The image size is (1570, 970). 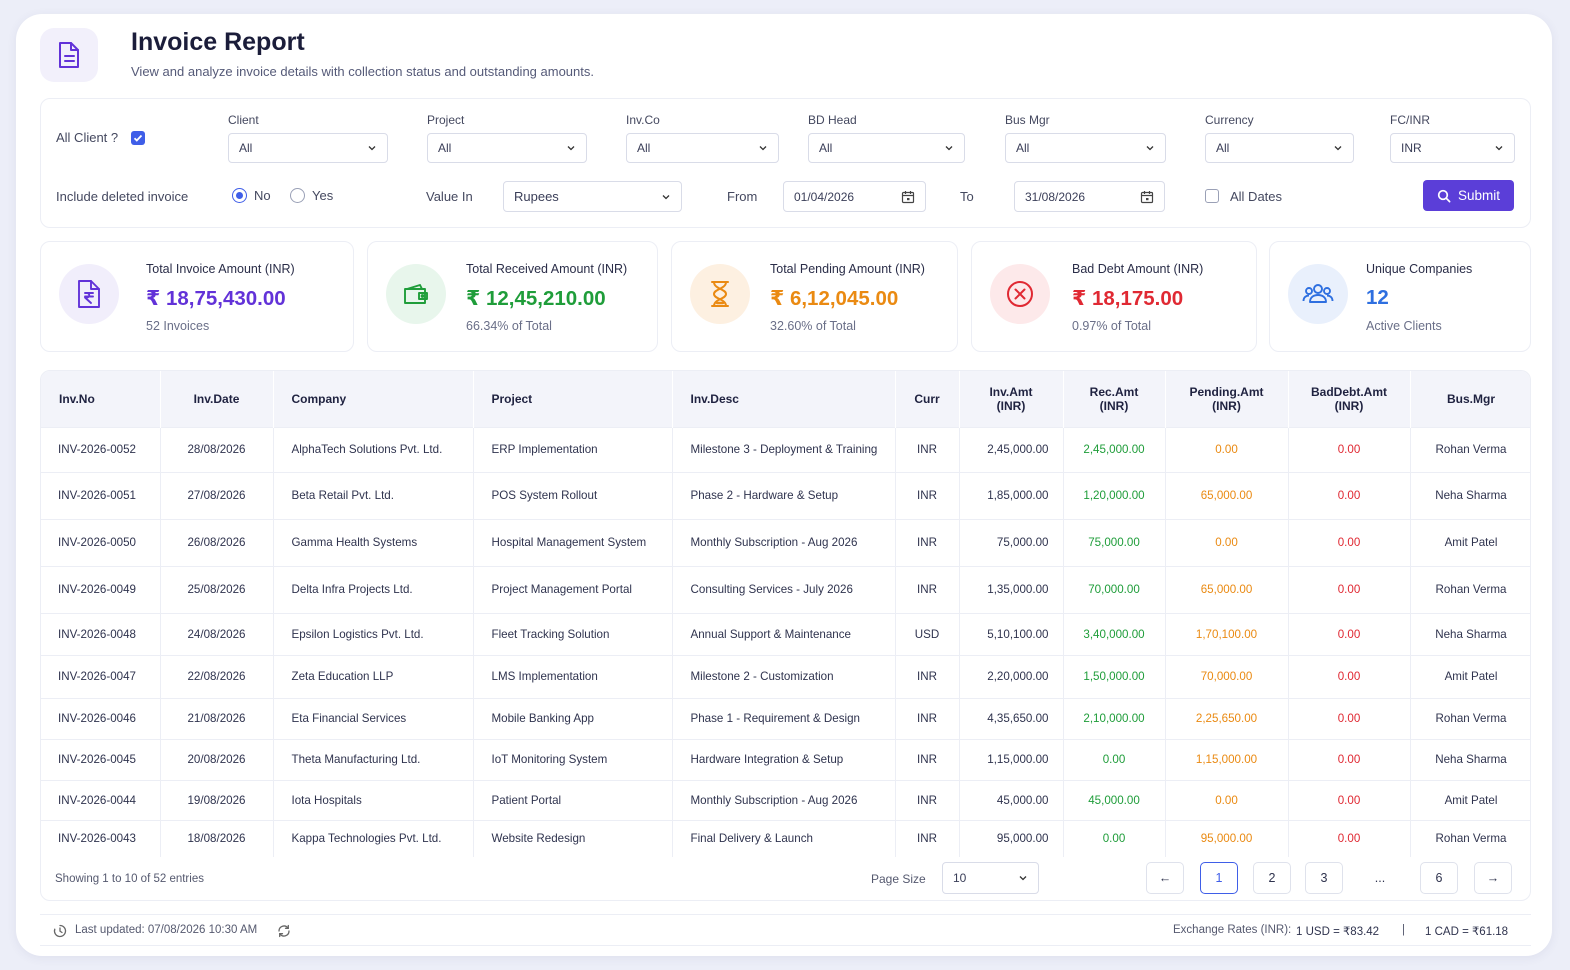 What do you see at coordinates (1011, 633) in the screenshot?
I see `cell-inv-amt: 5,10,100.00` at bounding box center [1011, 633].